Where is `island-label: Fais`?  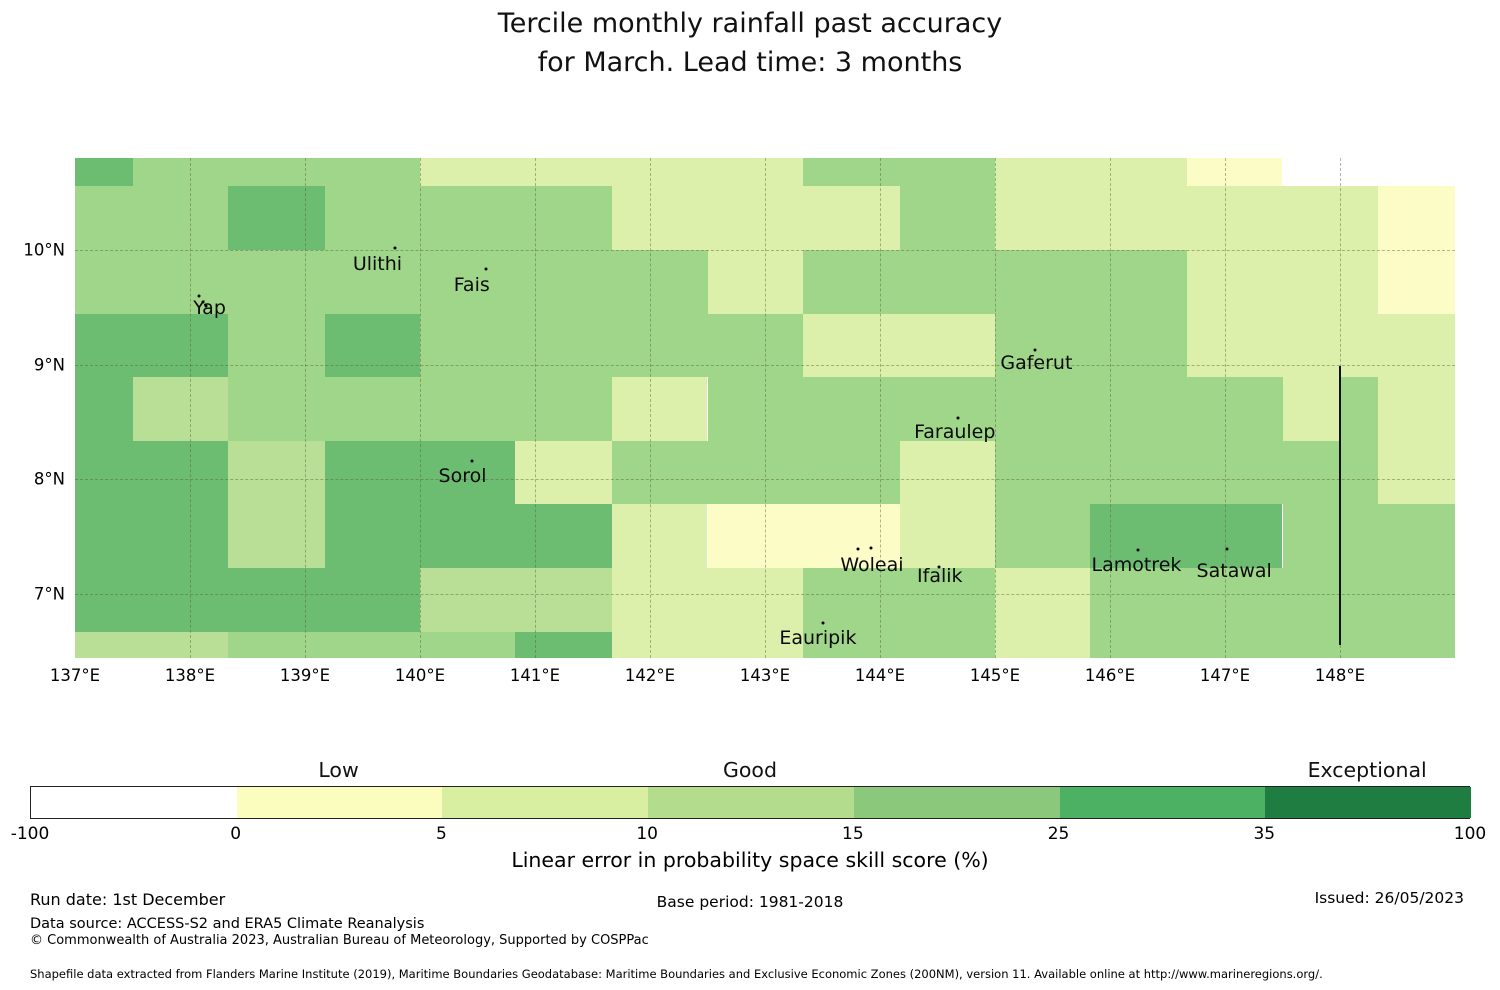 island-label: Fais is located at coordinates (471, 285).